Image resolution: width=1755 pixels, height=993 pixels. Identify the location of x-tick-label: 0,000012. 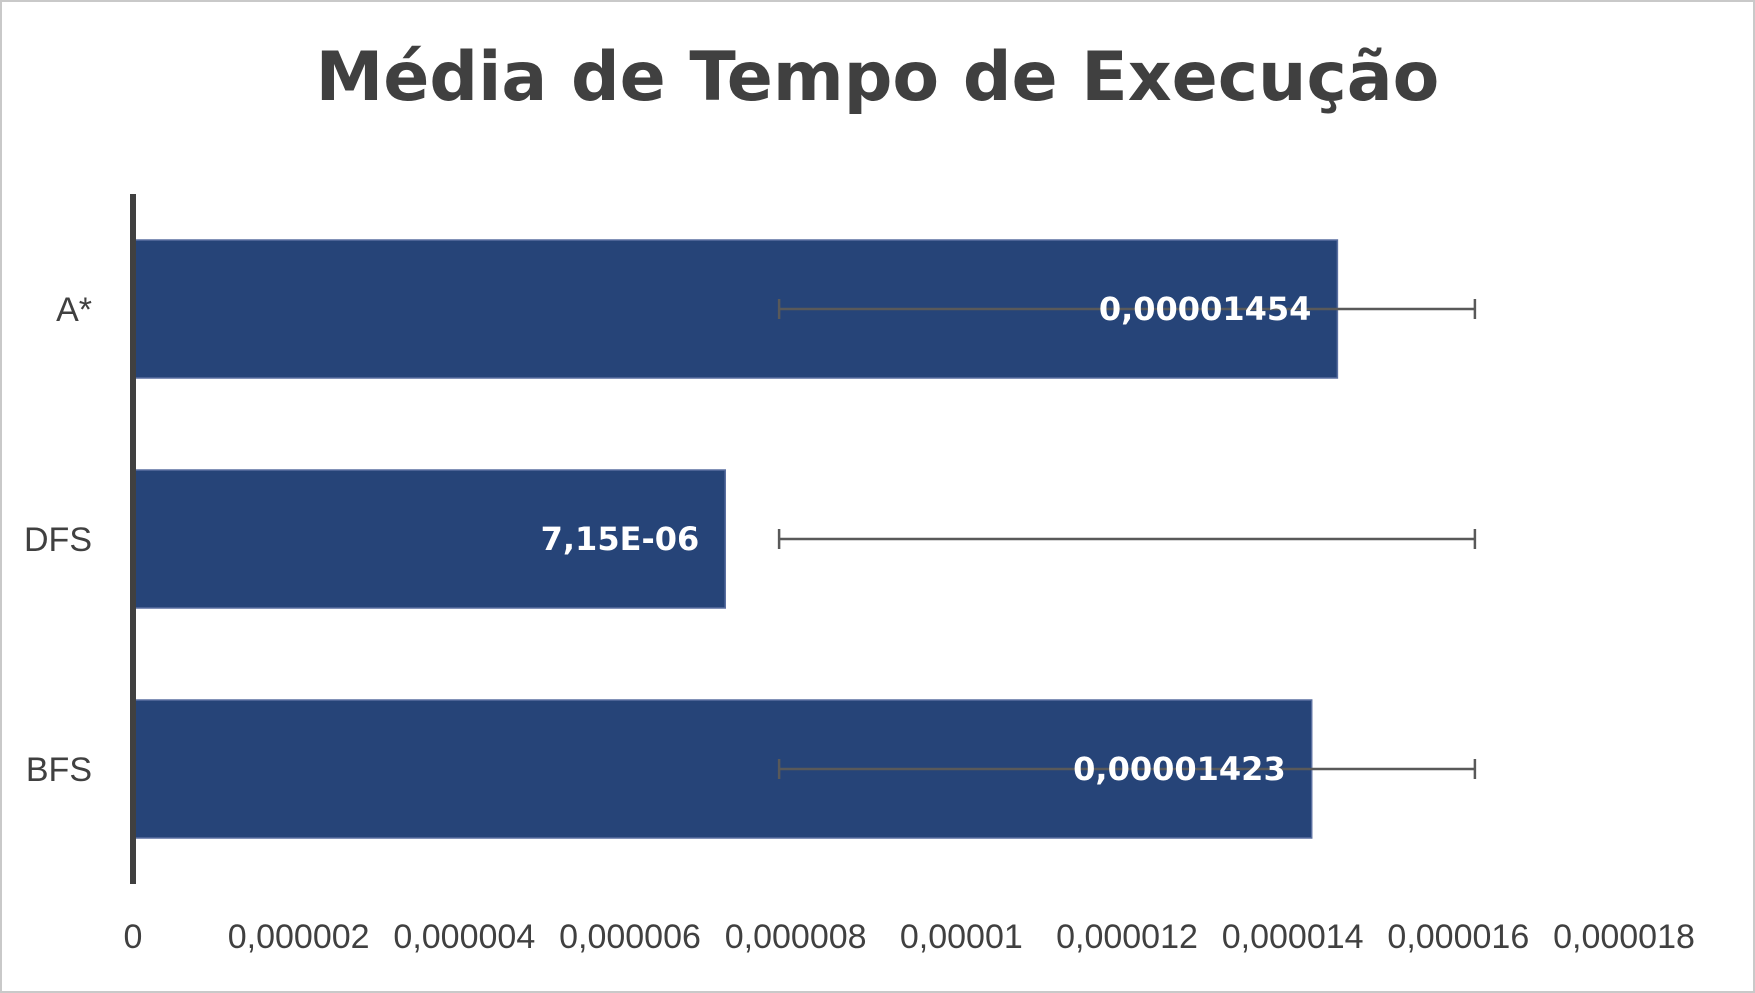
(1127, 937).